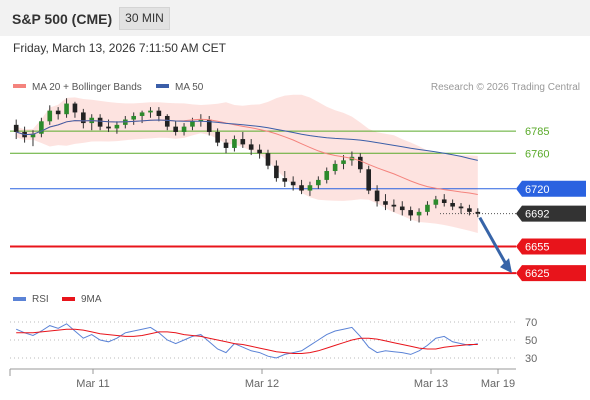 The width and height of the screenshot is (590, 400). Describe the element at coordinates (92, 384) in the screenshot. I see `x-tick-label-mar-11: Mar 11` at that location.